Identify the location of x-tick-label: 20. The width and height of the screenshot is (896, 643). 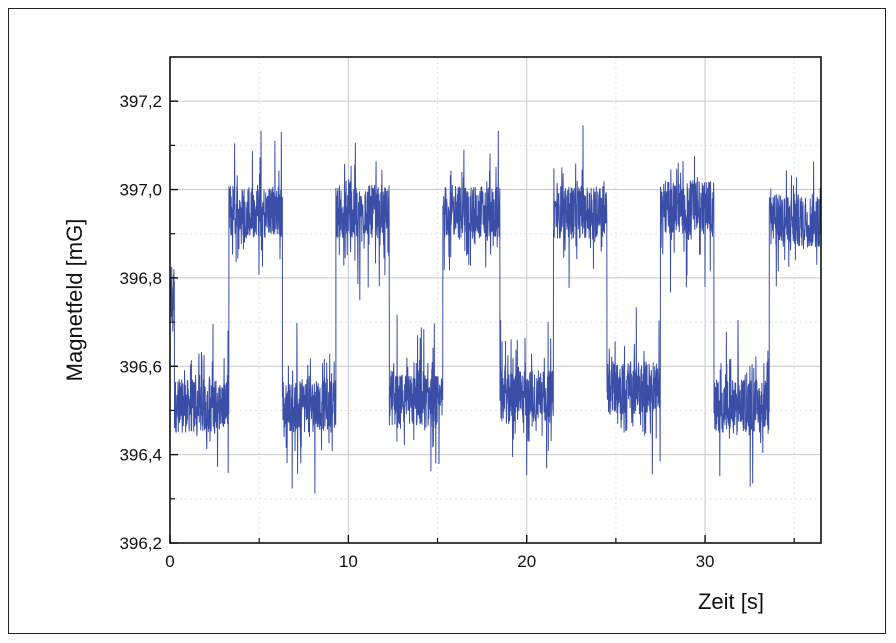
(526, 561).